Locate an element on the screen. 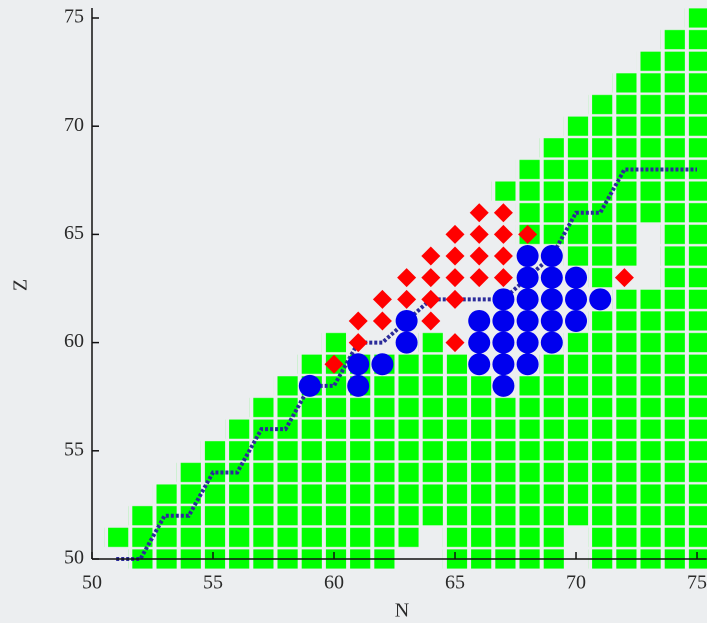 This screenshot has width=707, height=623. x-axis-label: N is located at coordinates (402, 611).